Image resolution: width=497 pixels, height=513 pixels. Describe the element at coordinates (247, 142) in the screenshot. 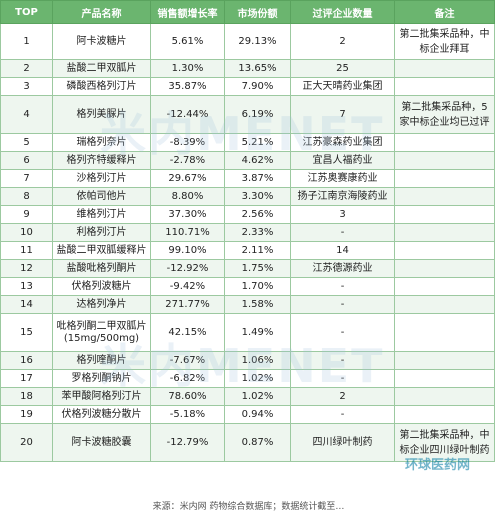

I see `table-row: 5 瑞格列奈片 -8.39% 5.21% 江苏豪森药业集团` at that location.